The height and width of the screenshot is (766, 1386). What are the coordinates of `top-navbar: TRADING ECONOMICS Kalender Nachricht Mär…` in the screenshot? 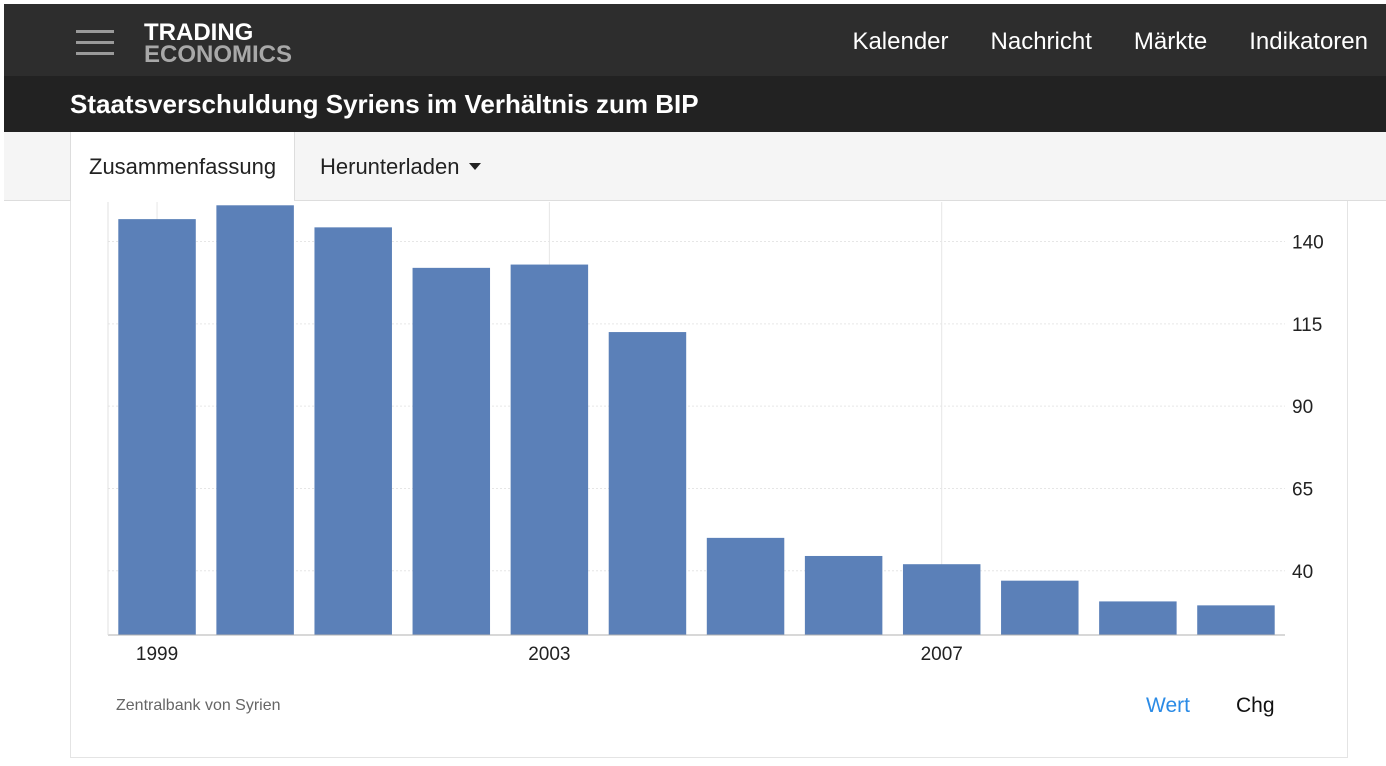 It's located at (695, 40).